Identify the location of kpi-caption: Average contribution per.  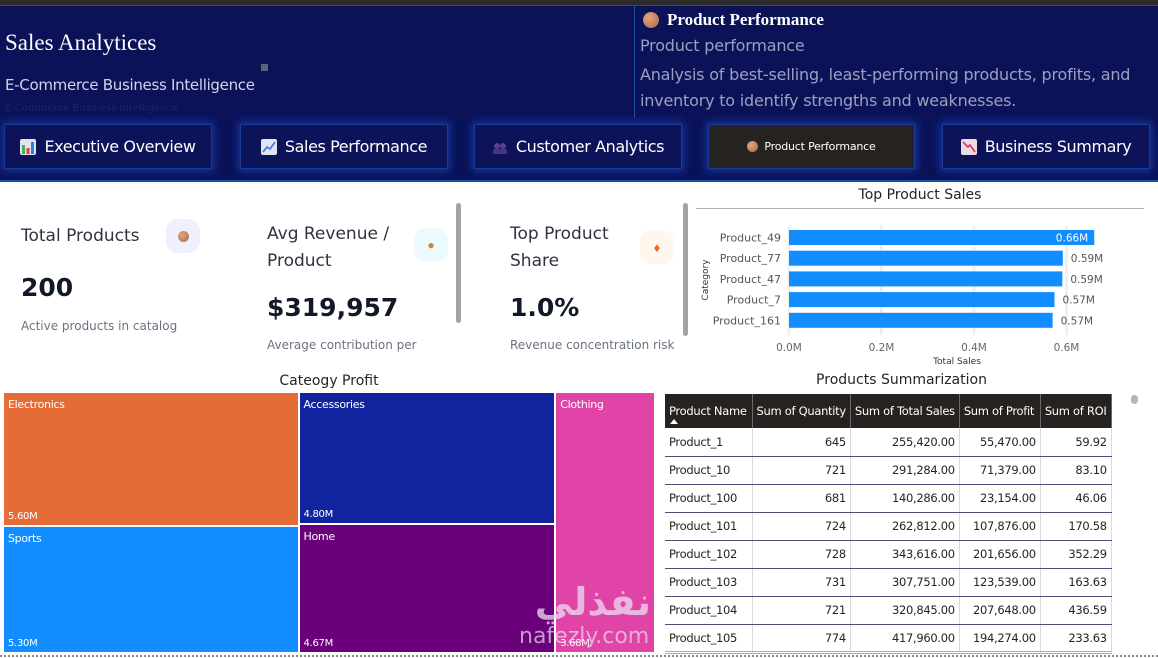
(342, 345).